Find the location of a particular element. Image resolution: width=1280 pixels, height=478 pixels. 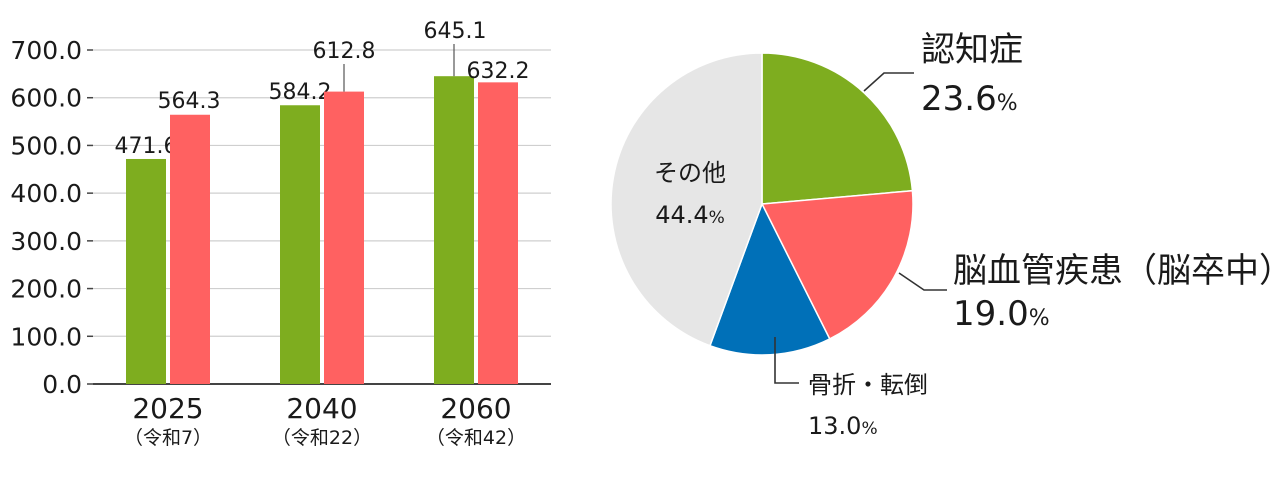

pie-slice-value: 13.0% is located at coordinates (843, 426).